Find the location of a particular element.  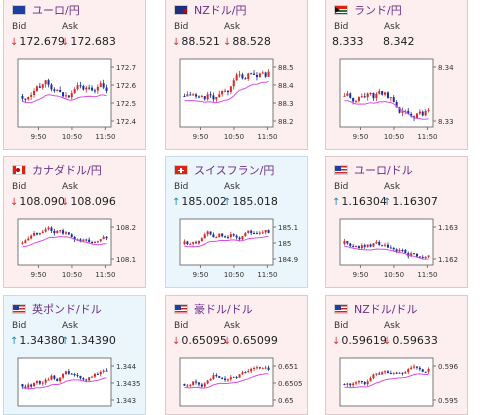

currency-pair-label: 豪ドル/ドル is located at coordinates (223, 309).